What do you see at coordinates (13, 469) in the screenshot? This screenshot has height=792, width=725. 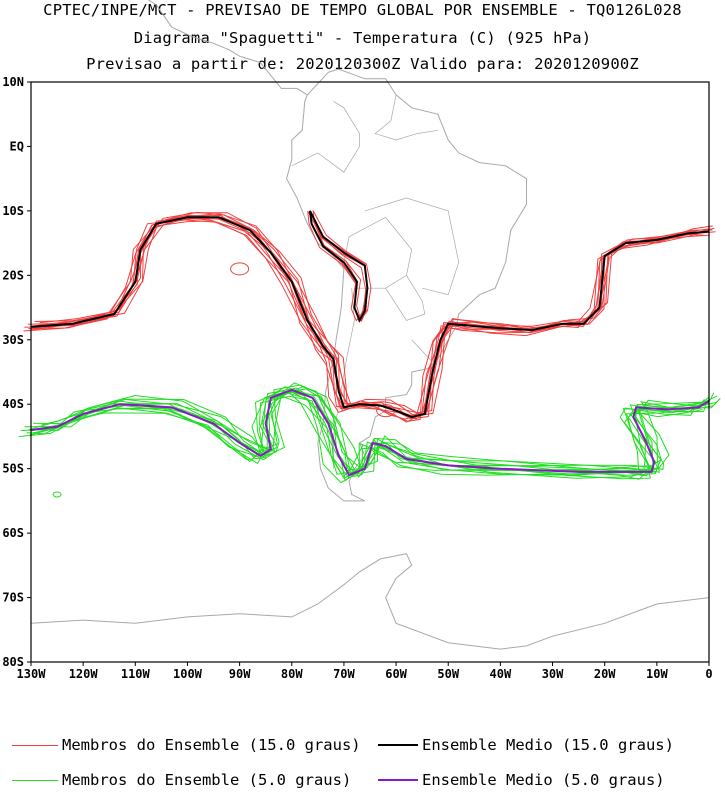 I see `lat-tick-label: 50S` at bounding box center [13, 469].